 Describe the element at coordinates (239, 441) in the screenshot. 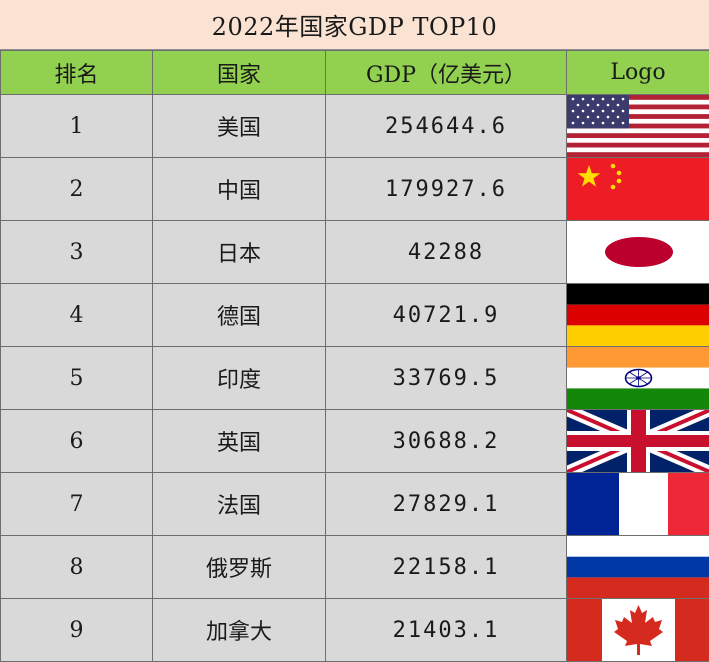

I see `country-cell: 英国` at that location.